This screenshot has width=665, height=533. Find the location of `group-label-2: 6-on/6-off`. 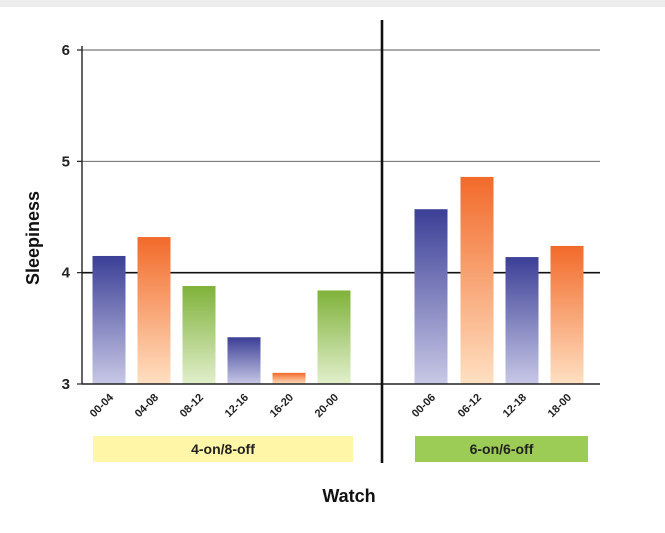

group-label-2: 6-on/6-off is located at coordinates (502, 449).